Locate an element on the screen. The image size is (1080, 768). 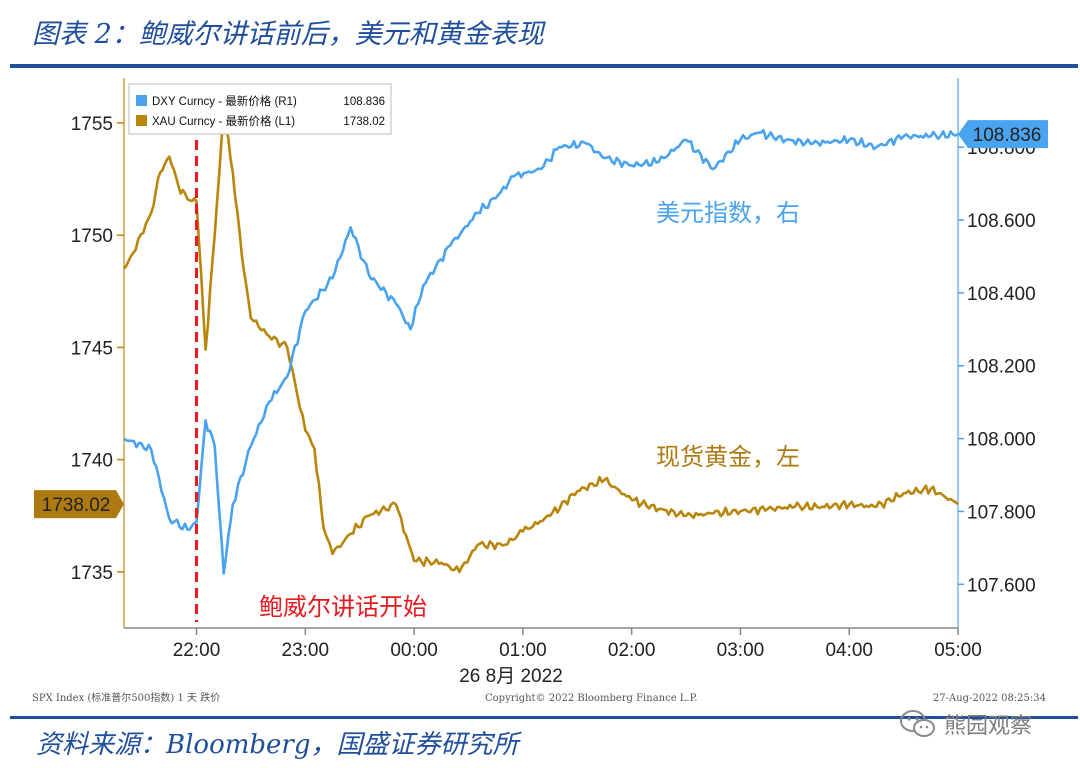
right-tick-label: 107.600 is located at coordinates (1001, 585).